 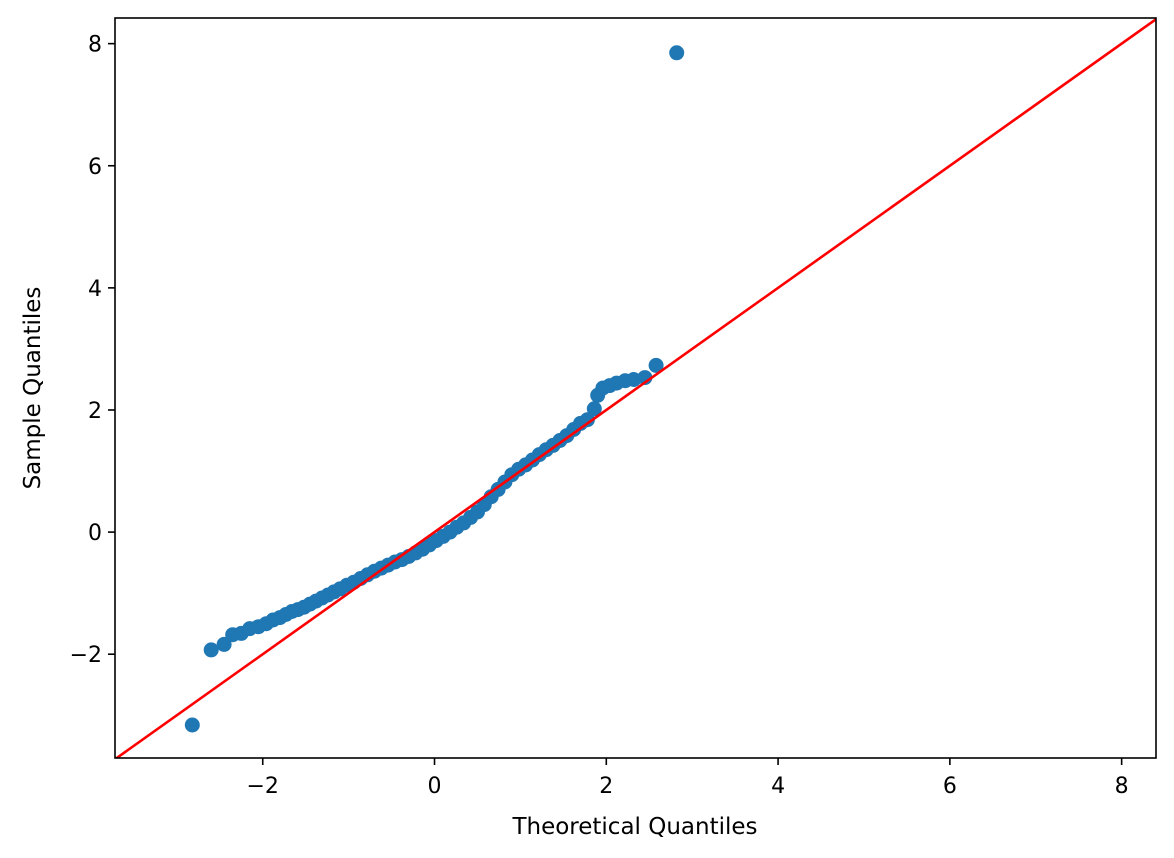 I want to click on y-tick-label: 0, so click(x=95, y=533).